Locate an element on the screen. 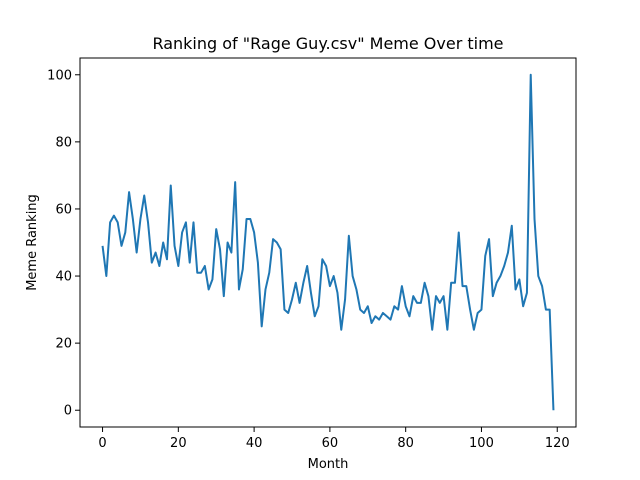  y-tick-label: 40 is located at coordinates (63, 277).